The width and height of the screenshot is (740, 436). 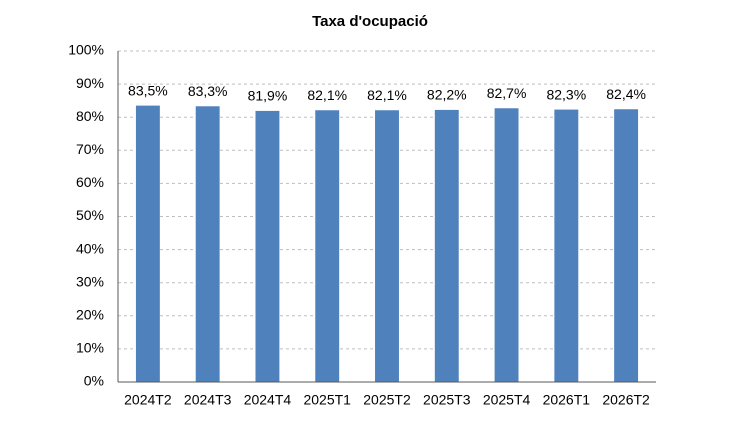 I want to click on x-tick-label: 2025T3, so click(x=447, y=400).